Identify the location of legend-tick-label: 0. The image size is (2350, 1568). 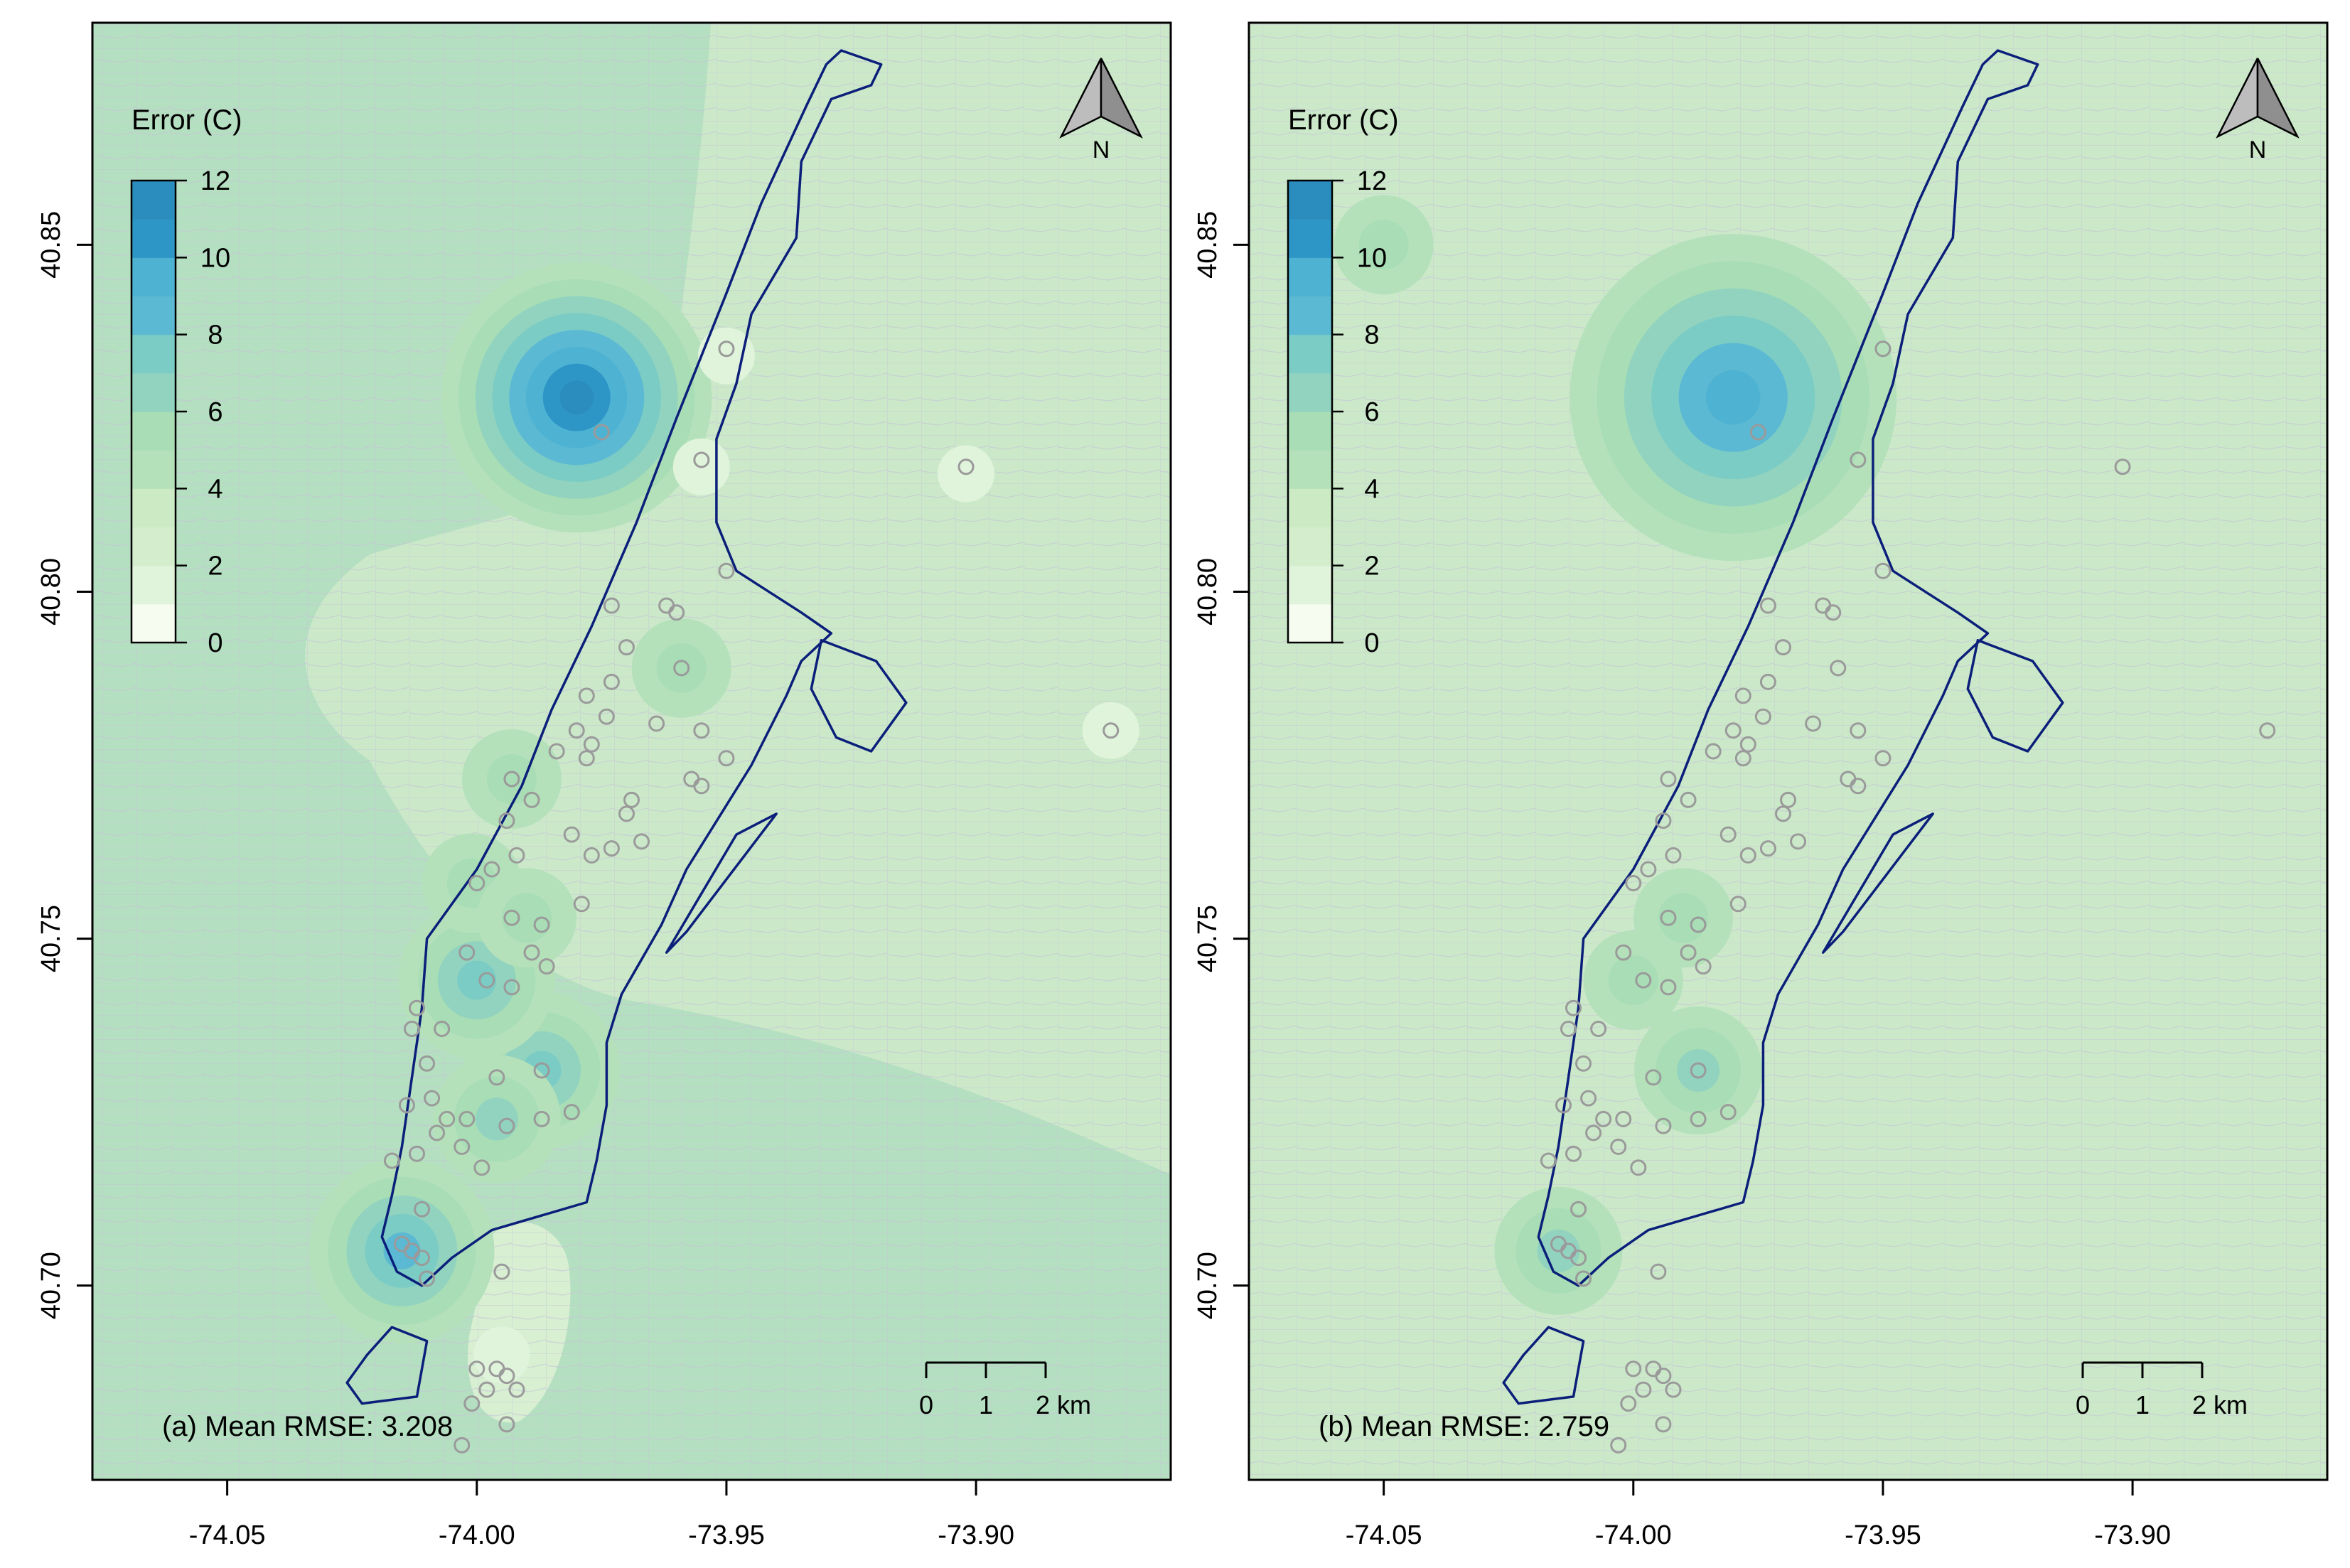
(215, 643).